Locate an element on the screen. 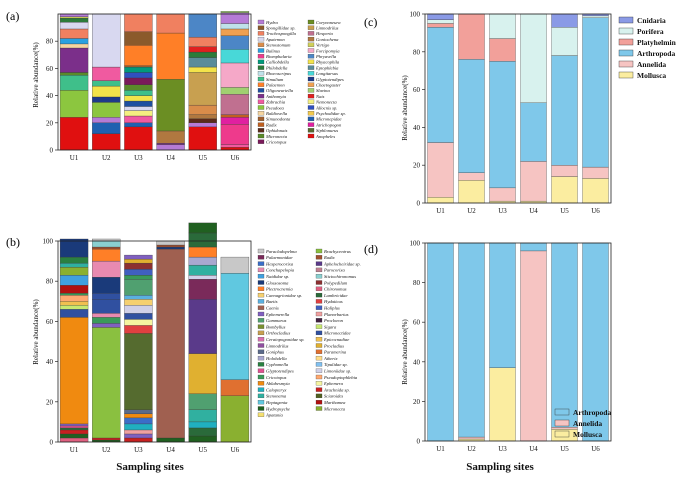 This screenshot has width=676, height=479. y-tick-label: 40 is located at coordinates (50, 362).